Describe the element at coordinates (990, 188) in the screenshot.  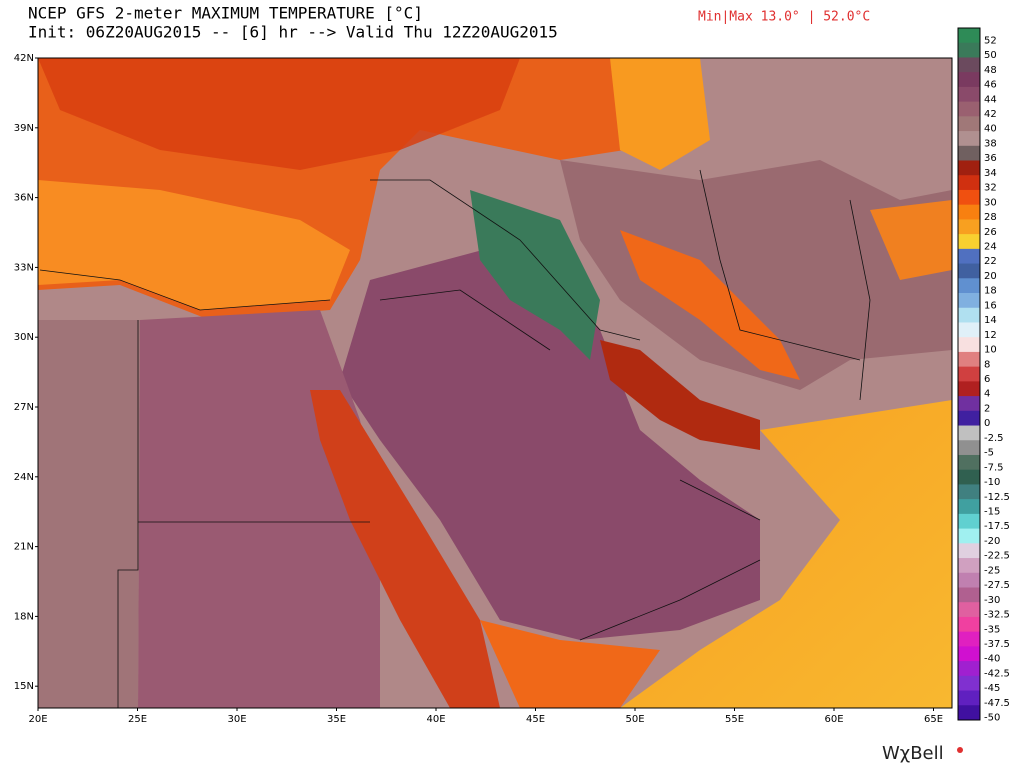
I see `colorbar-label: 32` at that location.